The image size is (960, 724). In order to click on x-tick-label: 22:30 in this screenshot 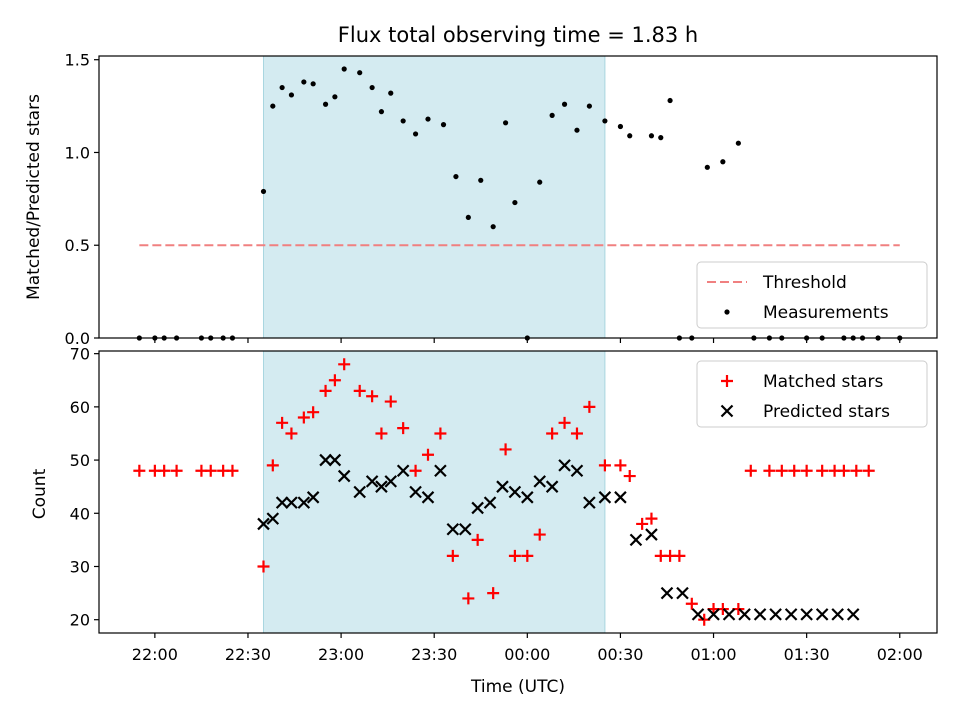, I will do `click(248, 654)`.